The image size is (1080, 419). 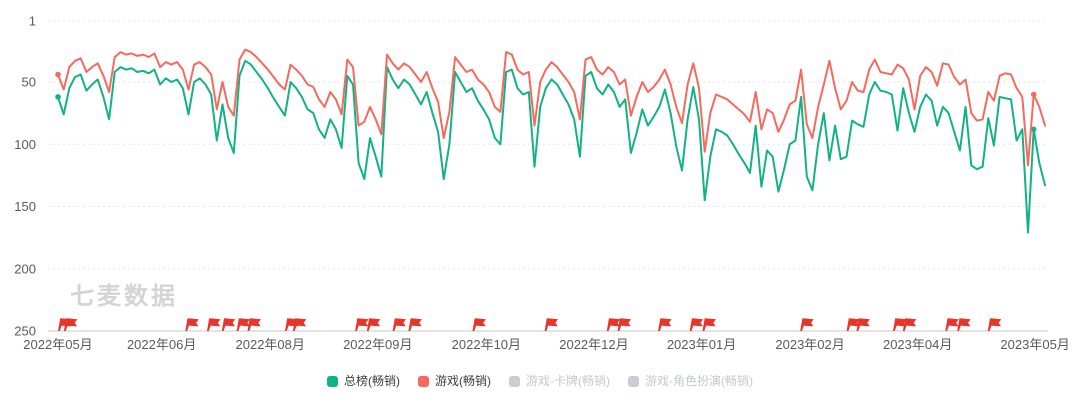 What do you see at coordinates (568, 381) in the screenshot?
I see `legend-label: 游戏-卡牌(畅销)` at bounding box center [568, 381].